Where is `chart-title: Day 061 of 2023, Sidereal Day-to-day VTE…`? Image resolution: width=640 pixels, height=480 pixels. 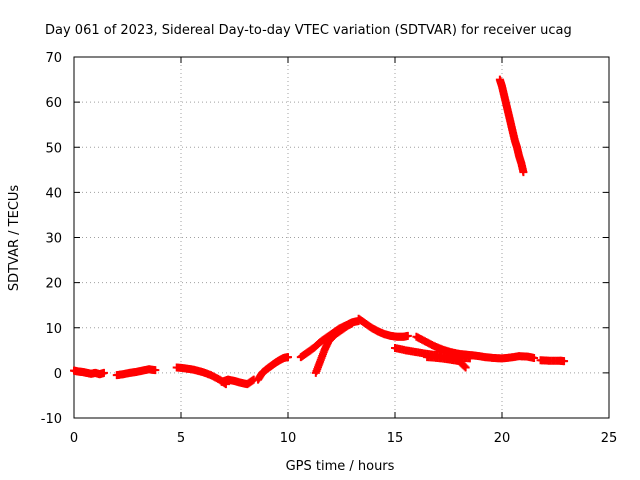
chart-title: Day 061 of 2023, Sidereal Day-to-day VTE… is located at coordinates (308, 30).